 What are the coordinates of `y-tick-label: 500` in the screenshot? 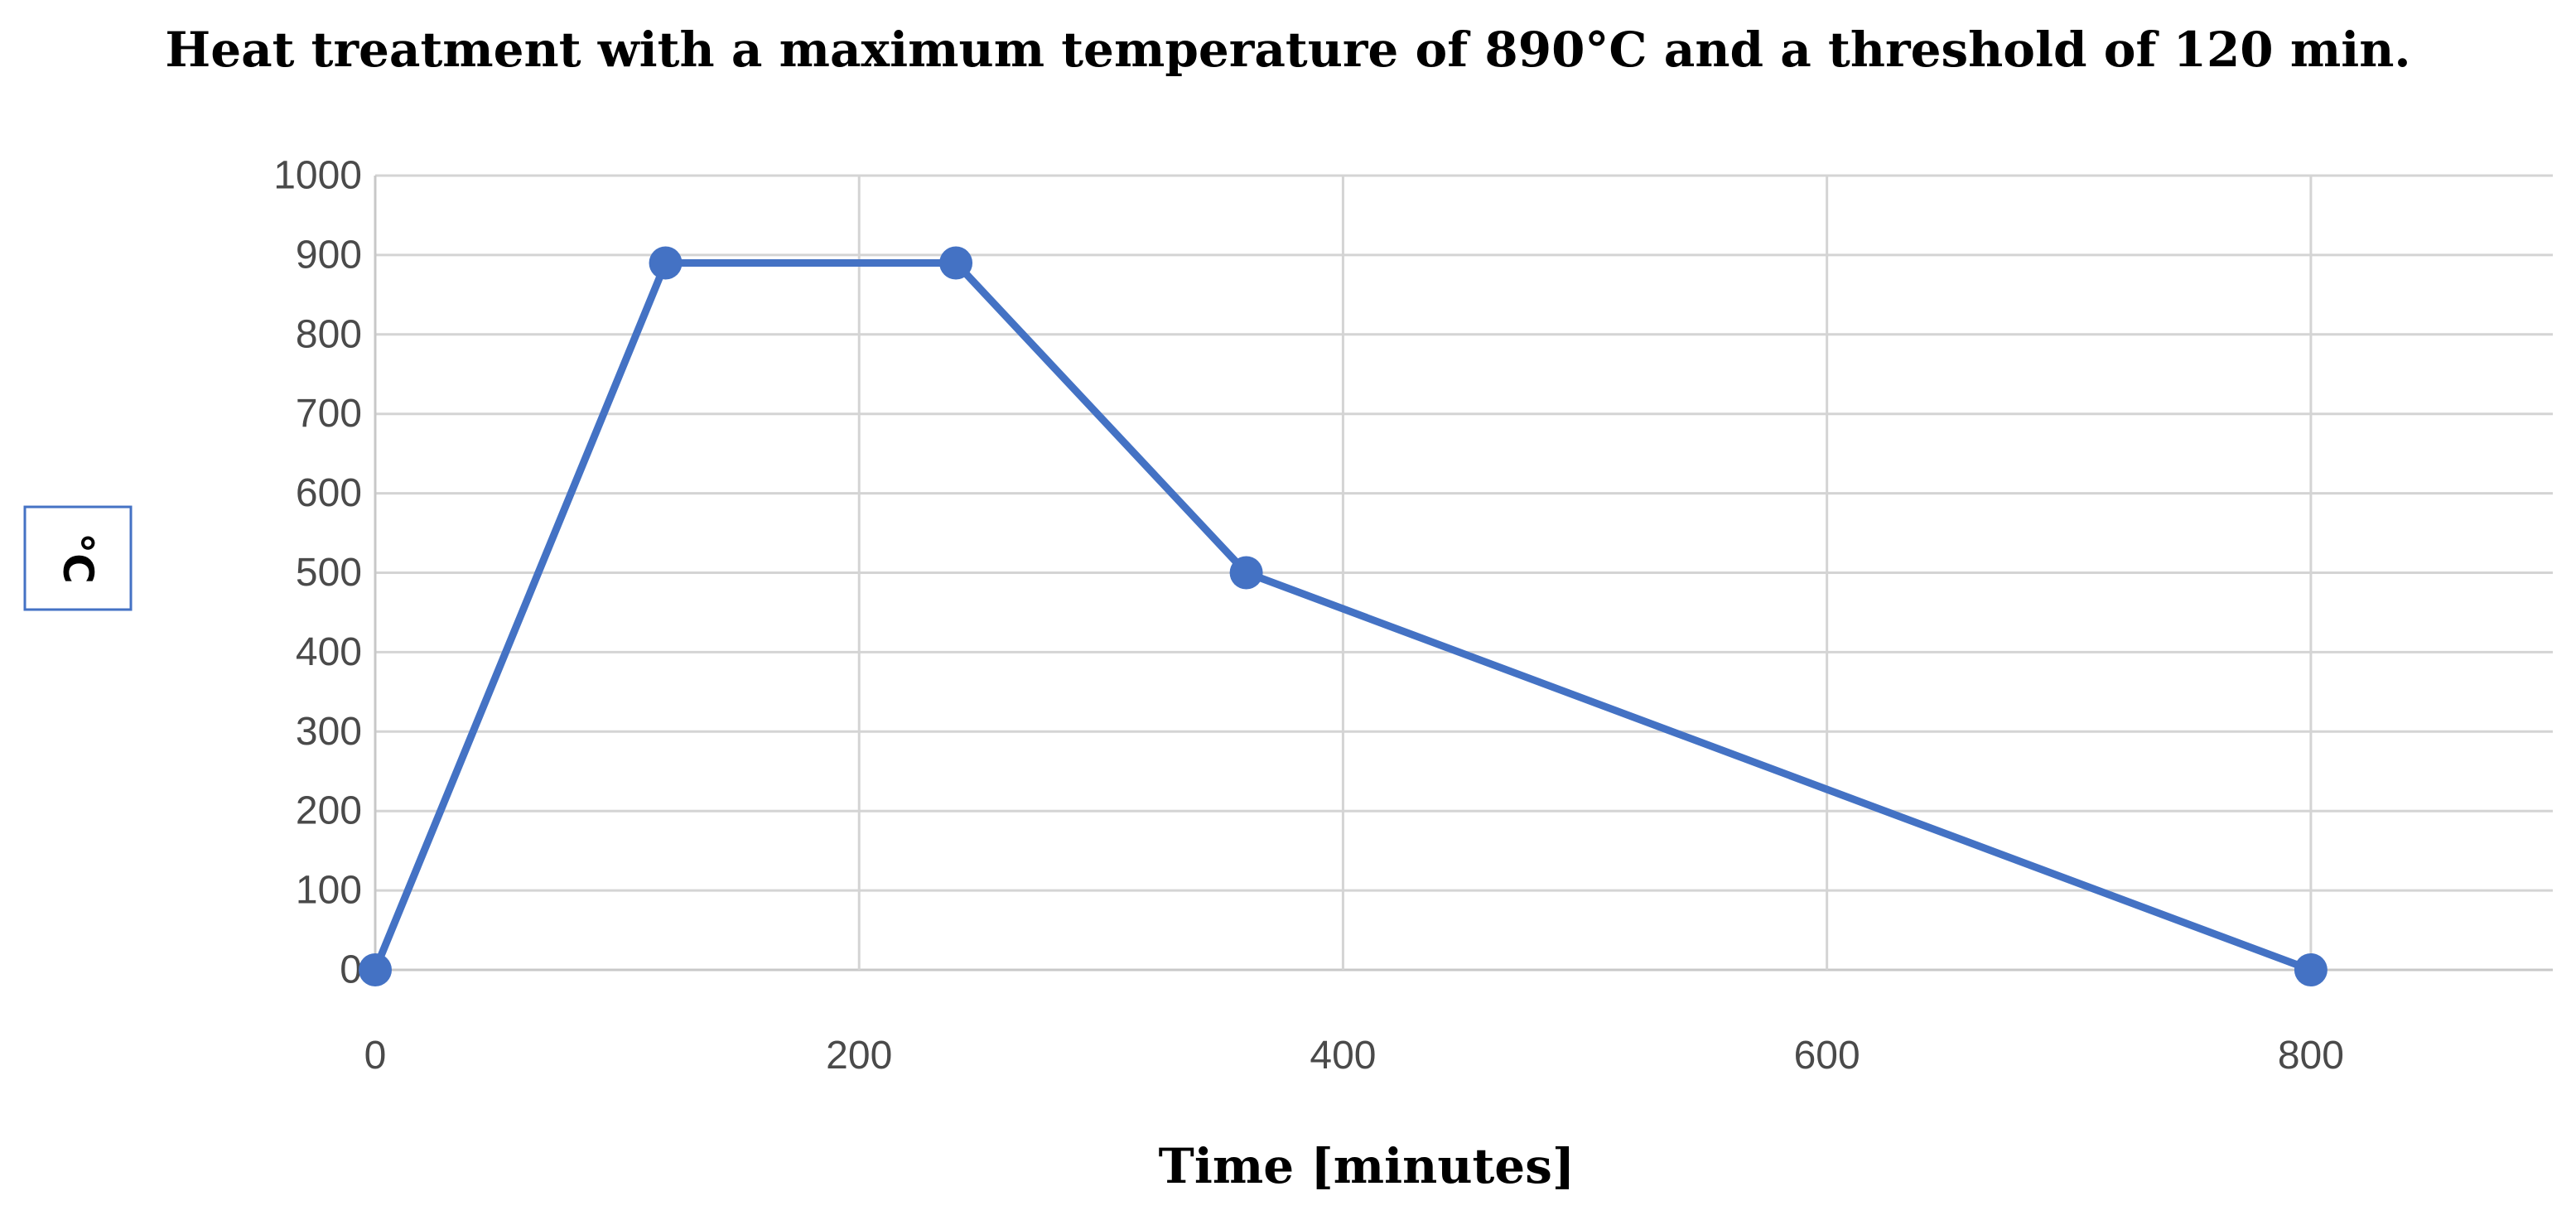 It's located at (329, 573).